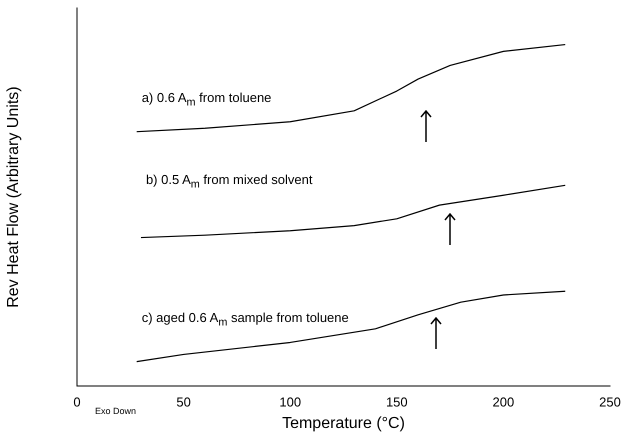 The image size is (641, 437). What do you see at coordinates (115, 411) in the screenshot?
I see `text: Exo Down` at bounding box center [115, 411].